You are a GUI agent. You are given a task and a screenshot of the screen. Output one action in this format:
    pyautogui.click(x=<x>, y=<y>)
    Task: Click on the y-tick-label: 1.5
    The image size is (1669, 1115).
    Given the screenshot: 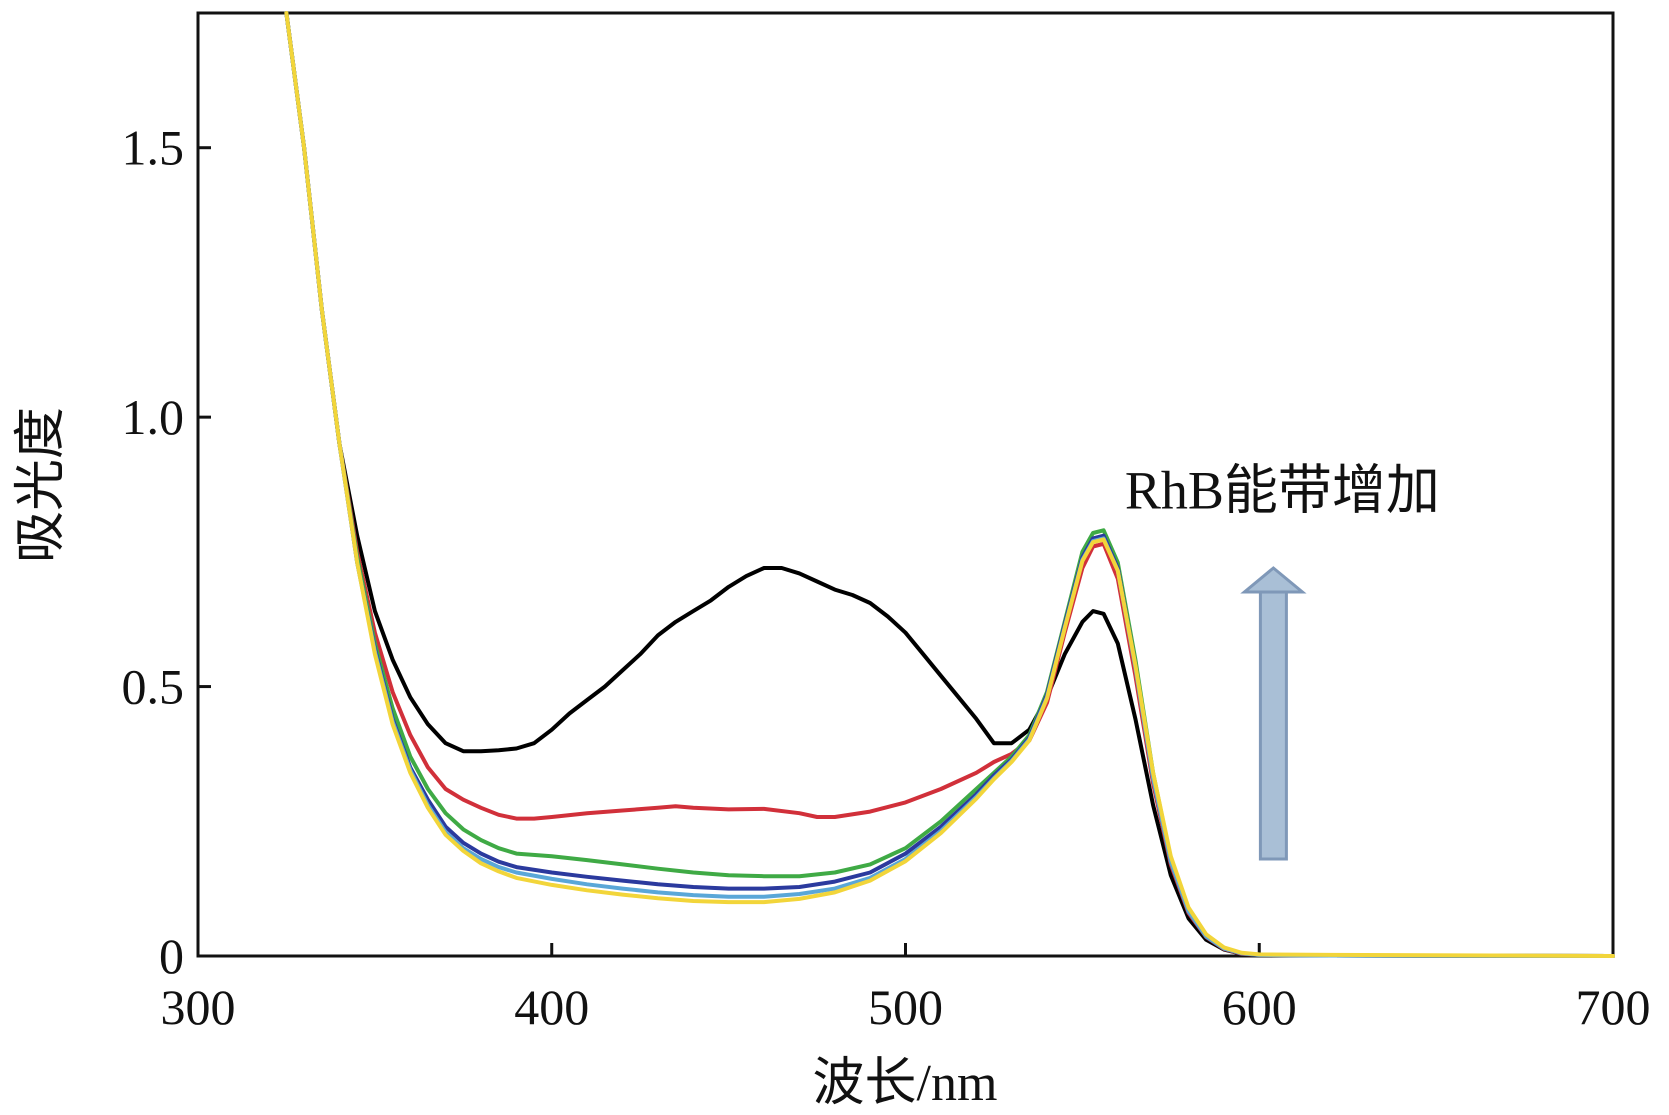 What is the action you would take?
    pyautogui.click(x=153, y=148)
    